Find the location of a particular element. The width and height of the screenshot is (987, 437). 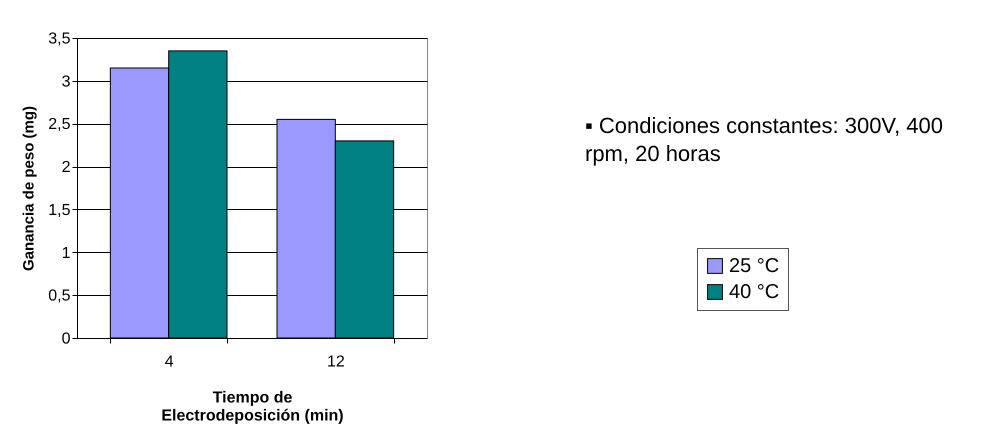

legend-label: 40 °C is located at coordinates (754, 292).